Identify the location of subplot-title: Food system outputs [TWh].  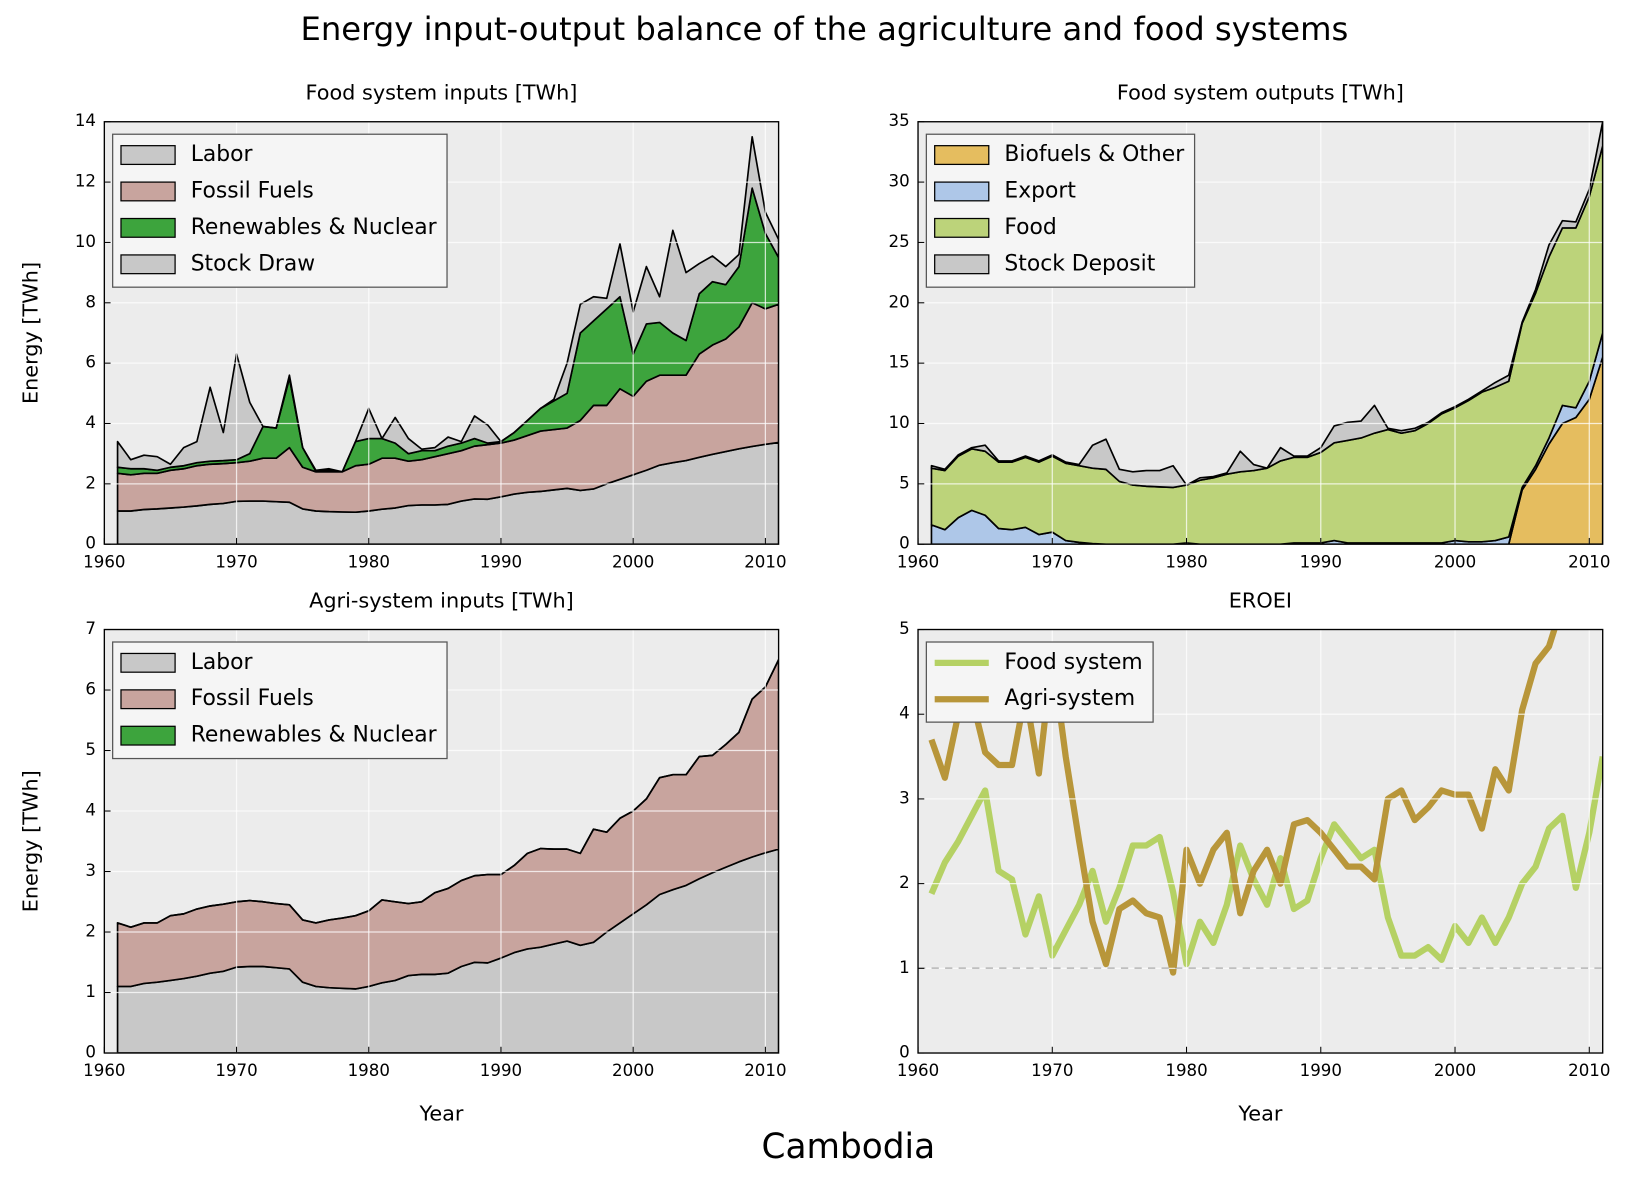
(1260, 93).